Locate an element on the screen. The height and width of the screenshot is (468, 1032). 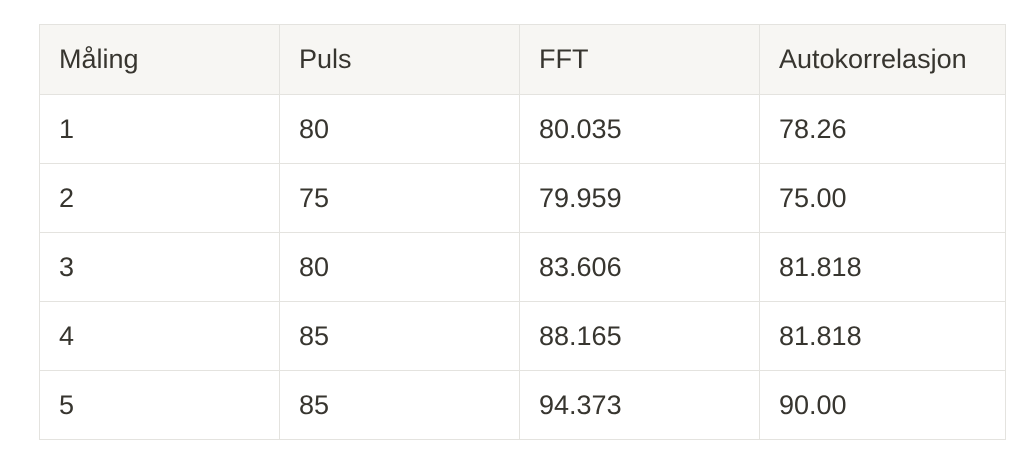
header-puls: Puls is located at coordinates (399, 59).